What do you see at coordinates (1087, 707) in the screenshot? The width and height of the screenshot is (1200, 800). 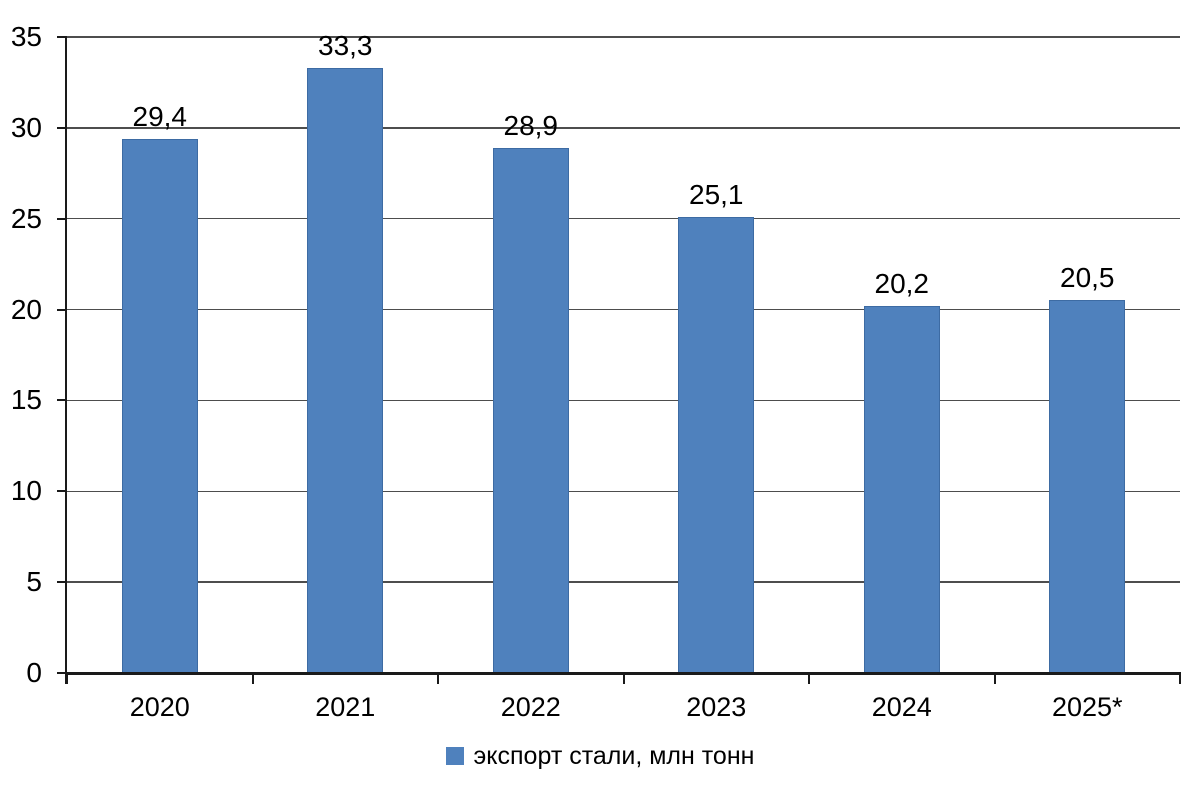 I see `x-axis-category-label-2025*: 2025*` at bounding box center [1087, 707].